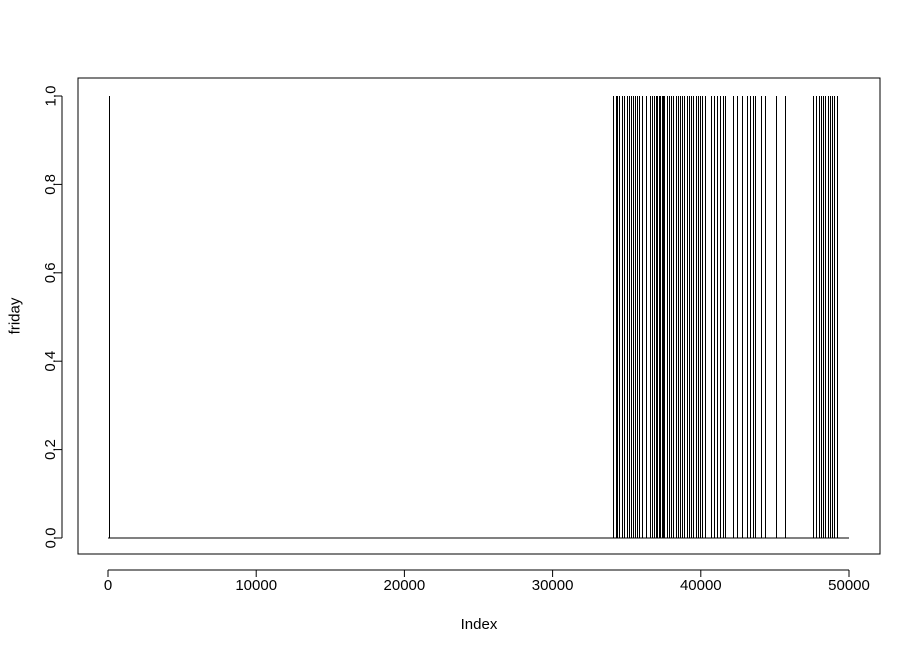 The width and height of the screenshot is (921, 653). What do you see at coordinates (50, 184) in the screenshot?
I see `y-tick-label: 0.8` at bounding box center [50, 184].